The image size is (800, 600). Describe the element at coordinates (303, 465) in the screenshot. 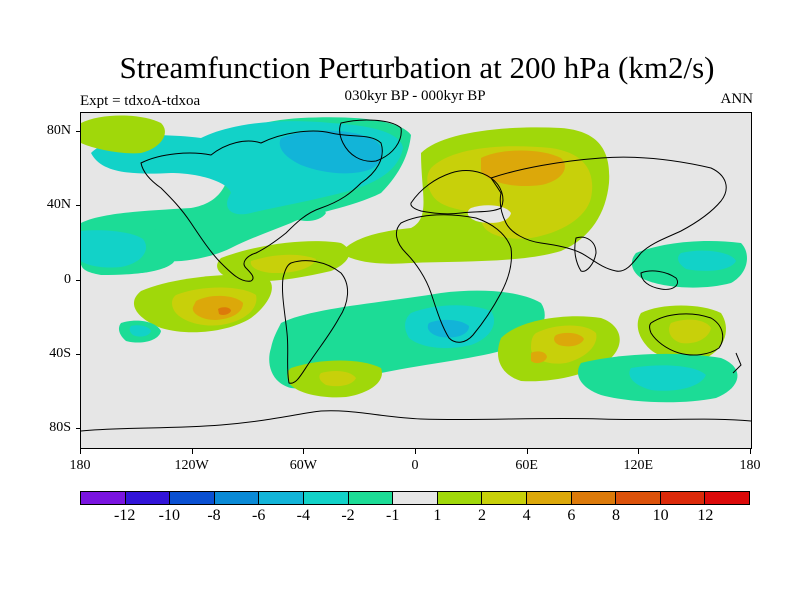

I see `x-tick-label: 60W` at that location.